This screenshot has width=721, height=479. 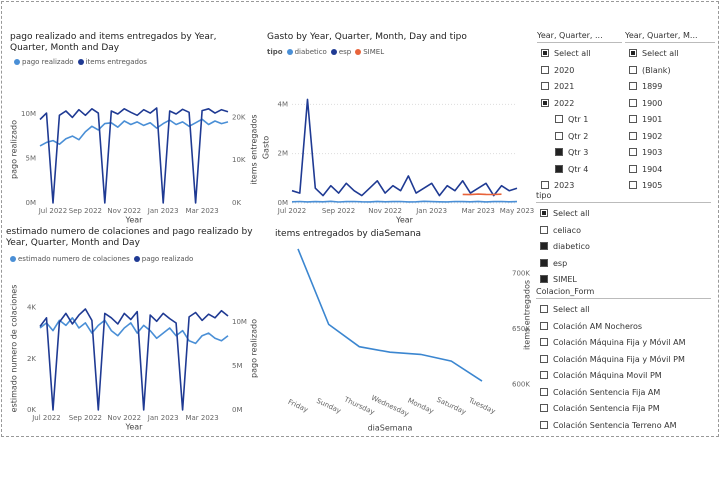 I want to click on slicer-item-label: SIMEL, so click(x=565, y=279).